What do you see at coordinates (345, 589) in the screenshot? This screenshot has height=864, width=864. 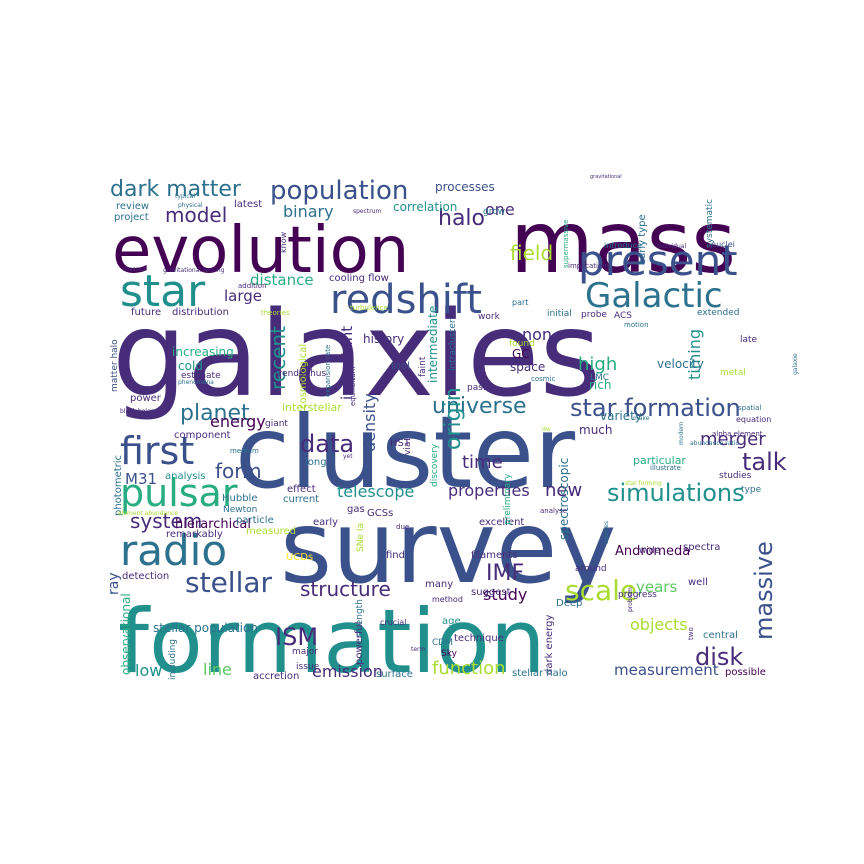 I see `word-structure: structure` at bounding box center [345, 589].